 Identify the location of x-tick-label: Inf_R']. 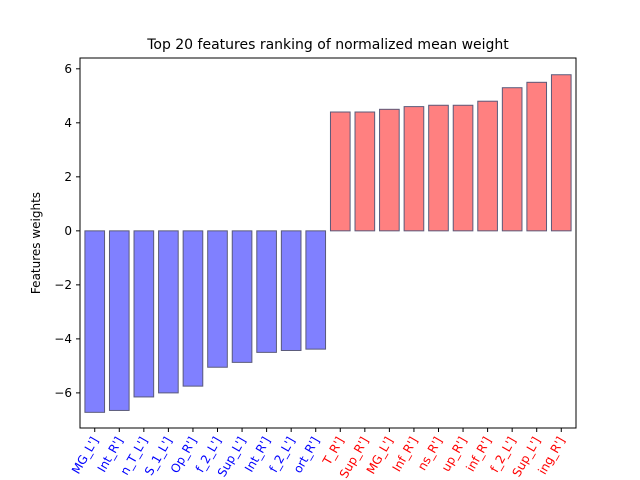
(405, 454).